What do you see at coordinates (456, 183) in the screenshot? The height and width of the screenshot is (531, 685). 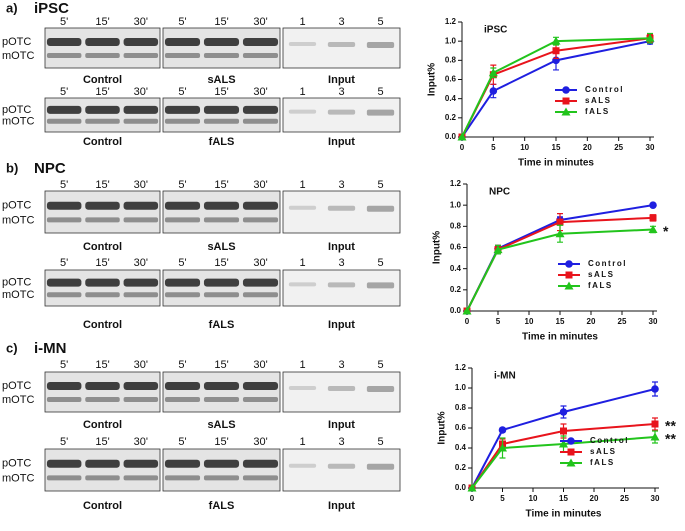 I see `y-tick-label: 1.2` at bounding box center [456, 183].